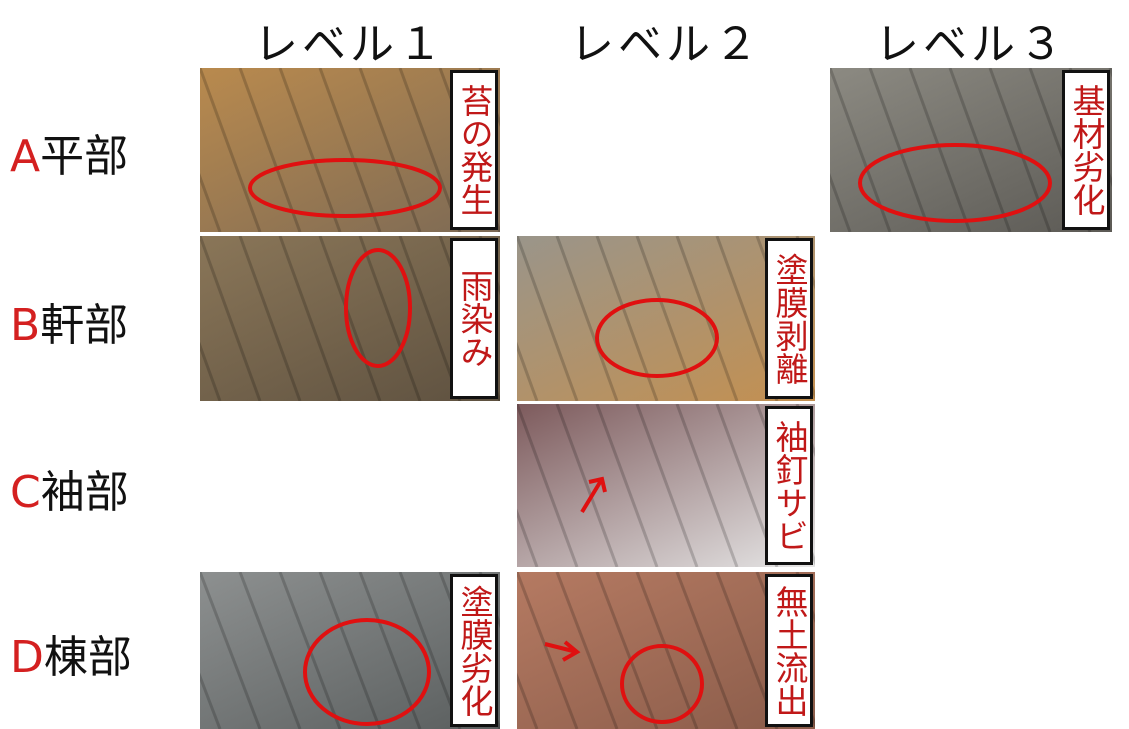 Image resolution: width=1129 pixels, height=729 pixels. I want to click on cell-label: 苔の発生, so click(474, 150).